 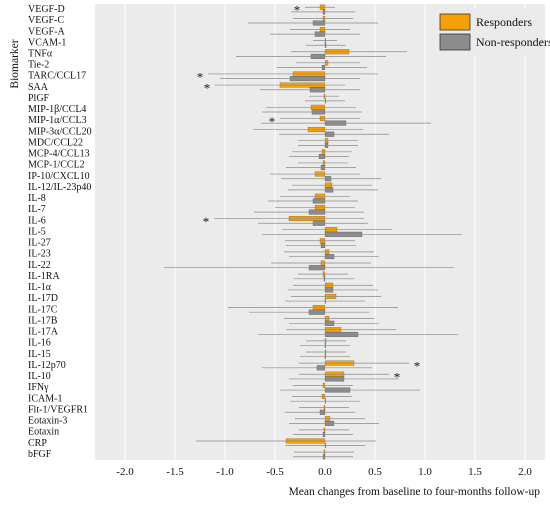 I want to click on x-tick-label: 0.0, so click(x=325, y=472).